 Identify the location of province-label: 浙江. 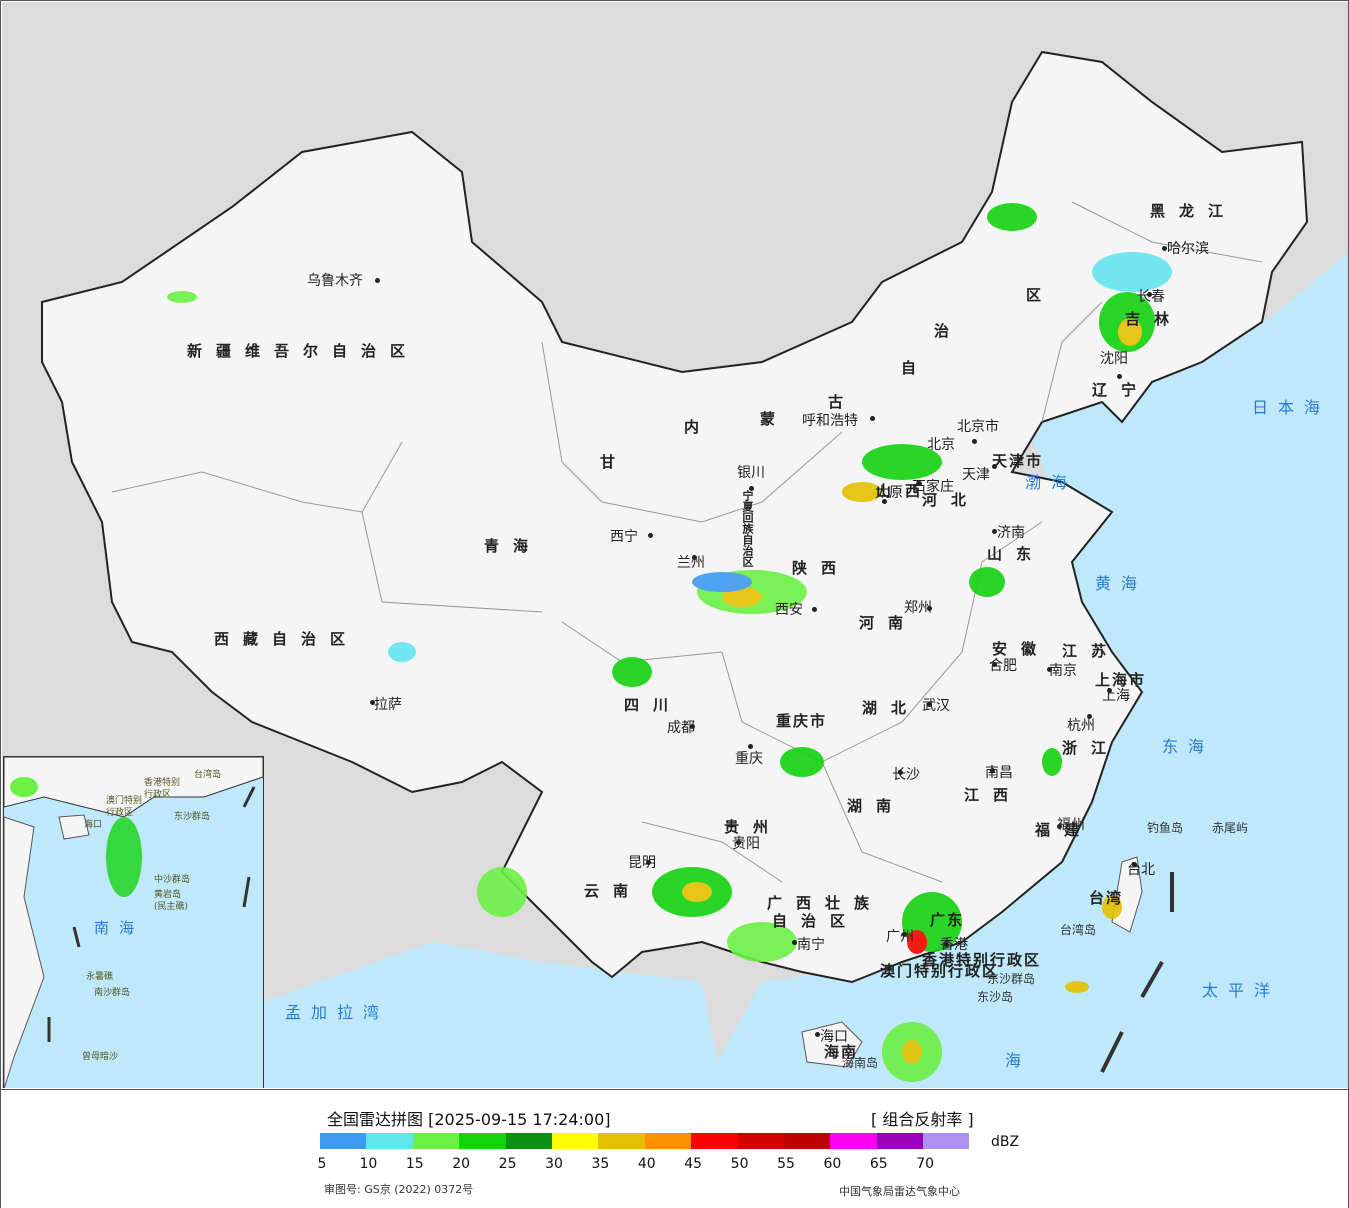
(1091, 748).